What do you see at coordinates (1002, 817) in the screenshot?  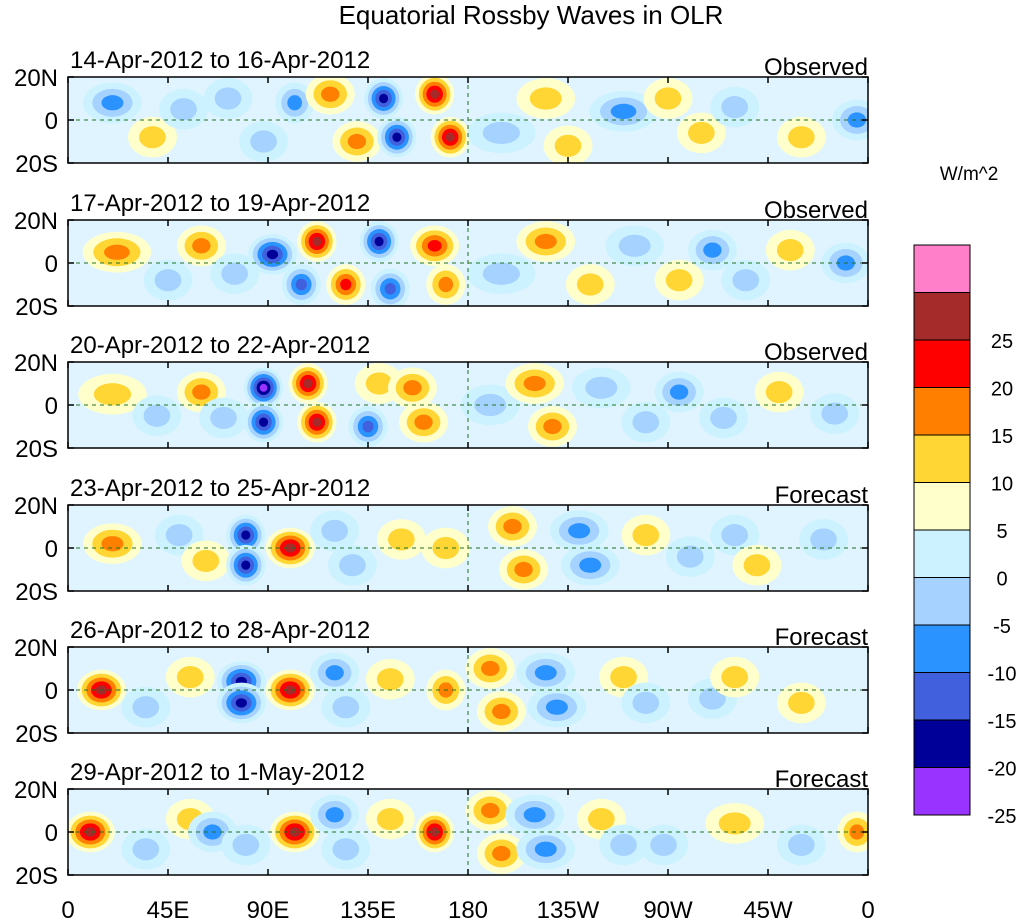 I see `colorbar-label: -25` at bounding box center [1002, 817].